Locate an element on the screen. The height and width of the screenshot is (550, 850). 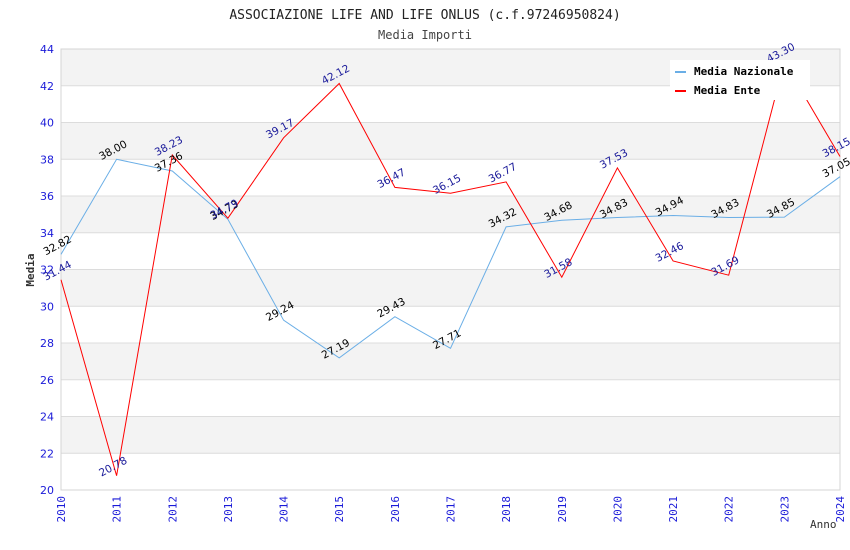
data-label: 32.46 is located at coordinates (670, 252).